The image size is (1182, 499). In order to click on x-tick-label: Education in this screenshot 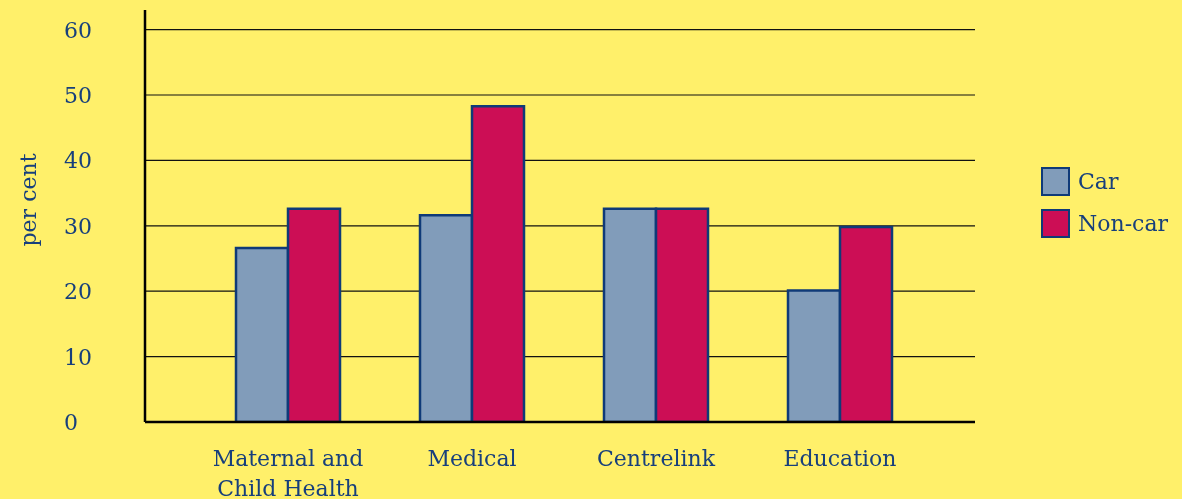, I will do `click(840, 458)`.